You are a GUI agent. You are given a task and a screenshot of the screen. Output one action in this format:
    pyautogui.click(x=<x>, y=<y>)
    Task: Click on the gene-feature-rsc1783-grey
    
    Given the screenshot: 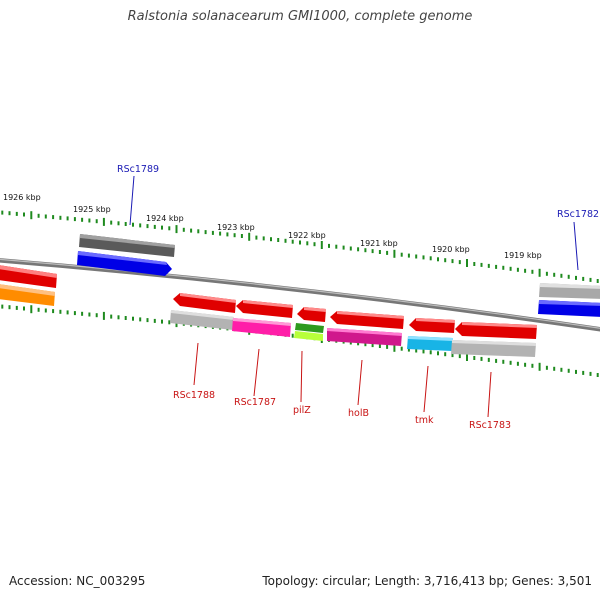 What is the action you would take?
    pyautogui.click(x=493, y=348)
    